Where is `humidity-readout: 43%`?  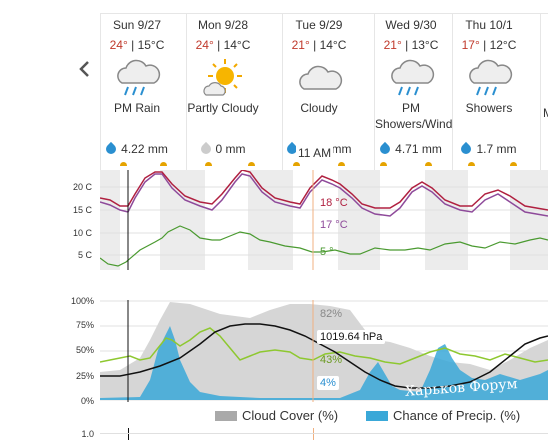
humidity-readout: 43% is located at coordinates (331, 360).